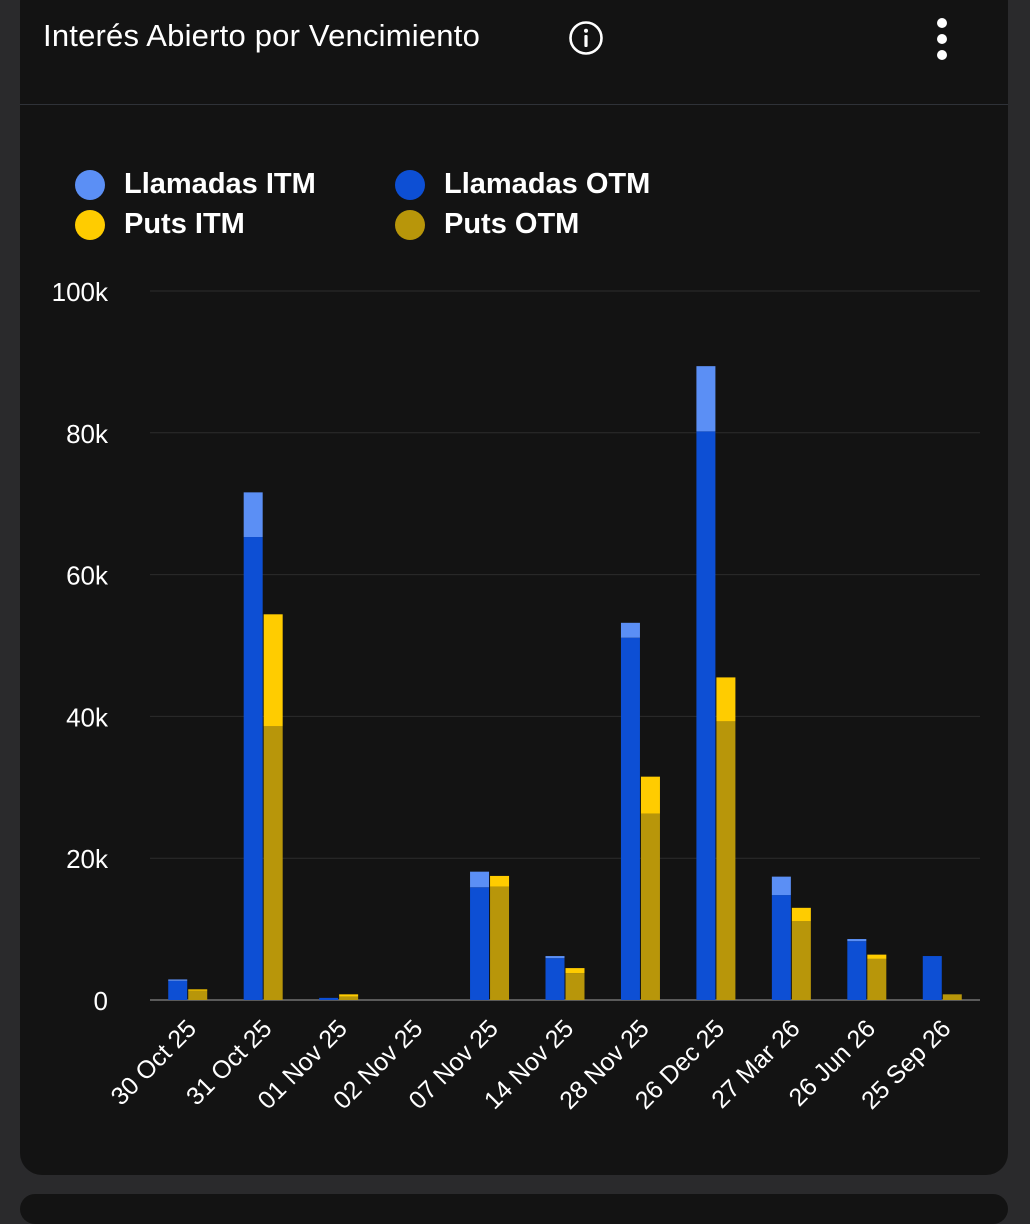 This screenshot has height=1224, width=1030. Describe the element at coordinates (87, 576) in the screenshot. I see `y-tick-label: 60k` at that location.